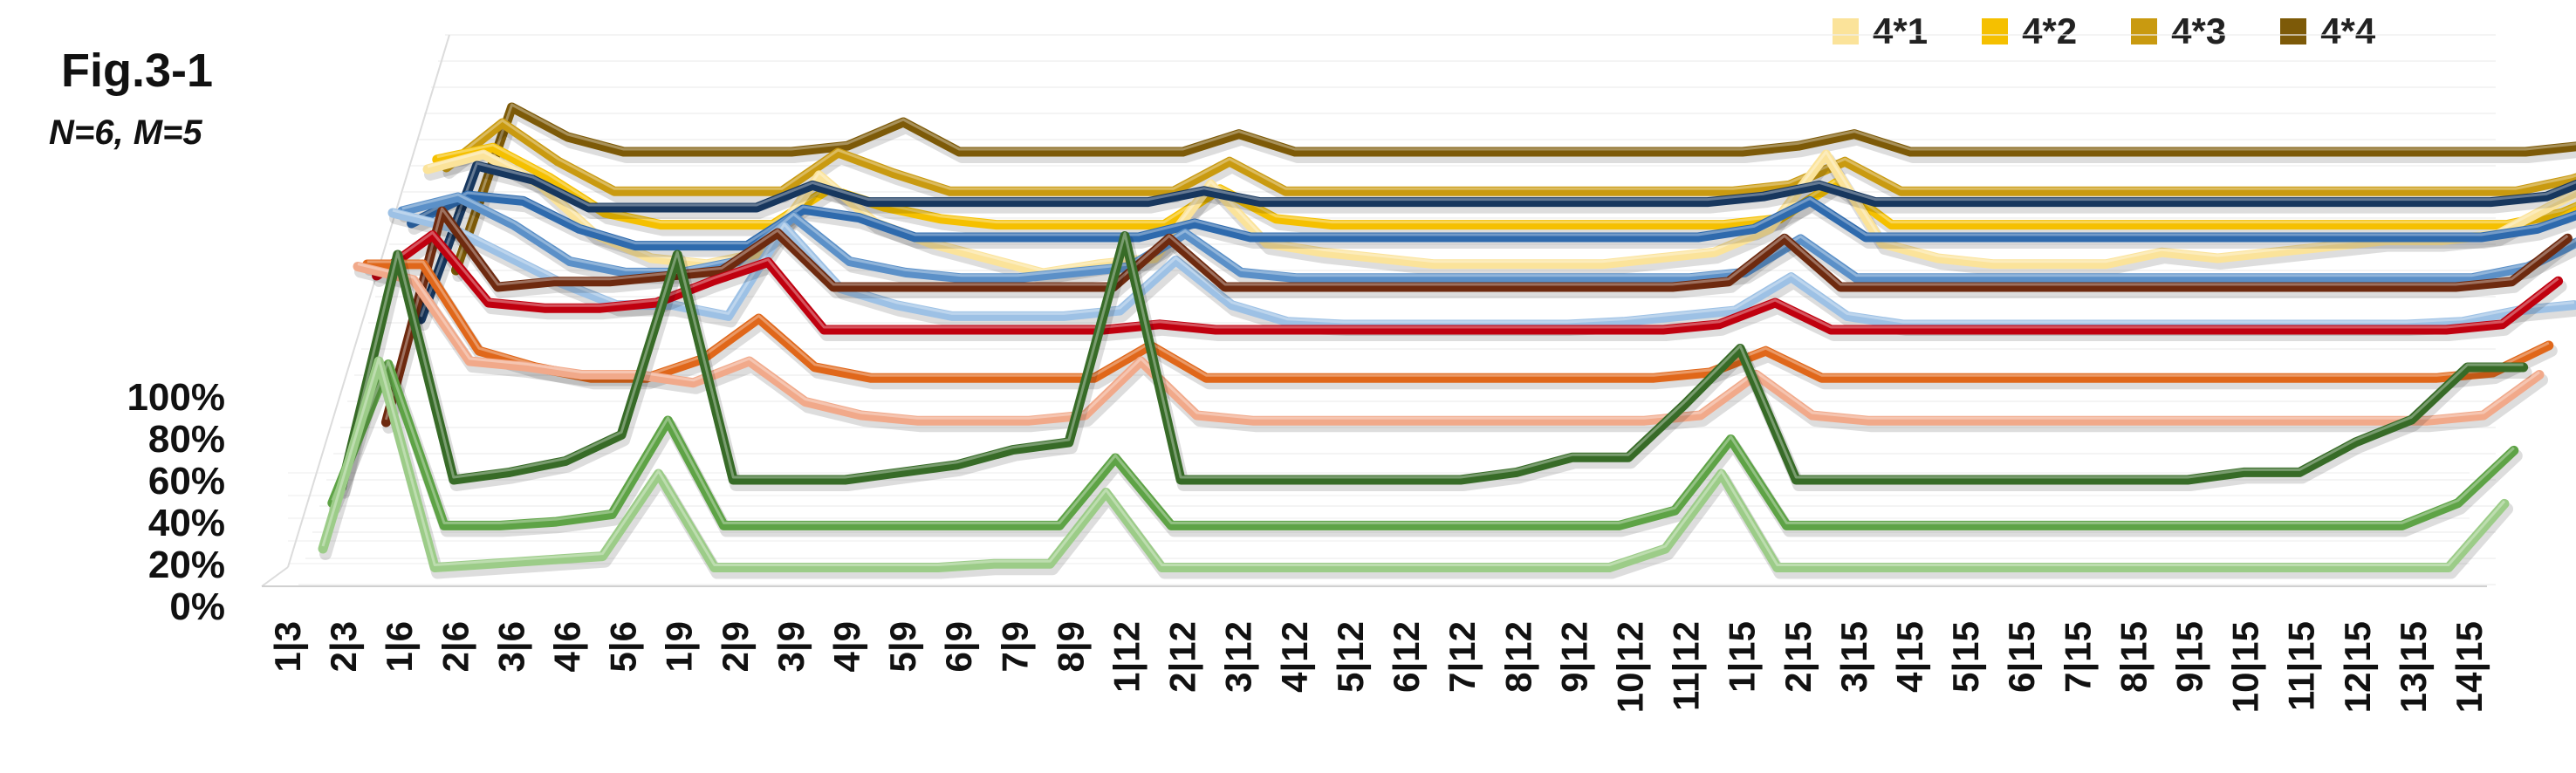 Image resolution: width=2576 pixels, height=773 pixels. I want to click on x-tick-label: 8|12, so click(1518, 657).